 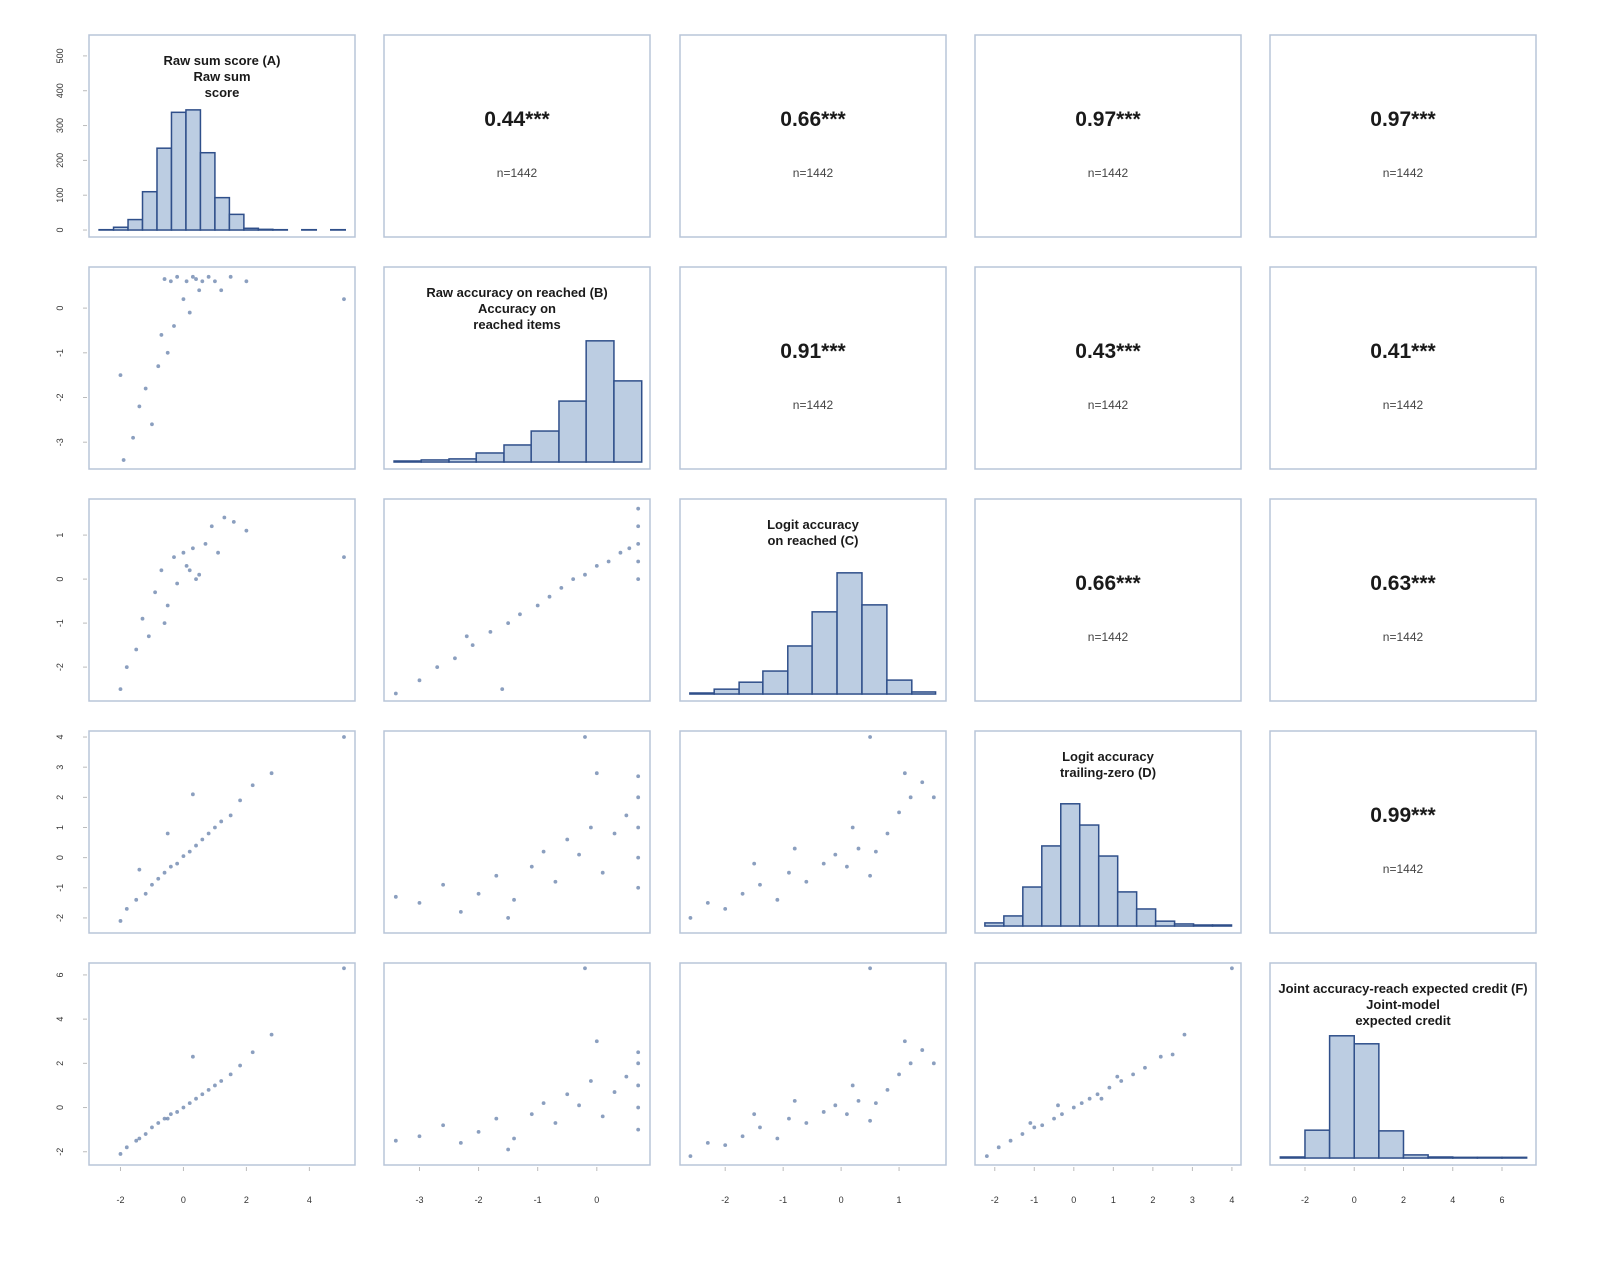 What do you see at coordinates (841, 1200) in the screenshot?
I see `x-tick-label: 0` at bounding box center [841, 1200].